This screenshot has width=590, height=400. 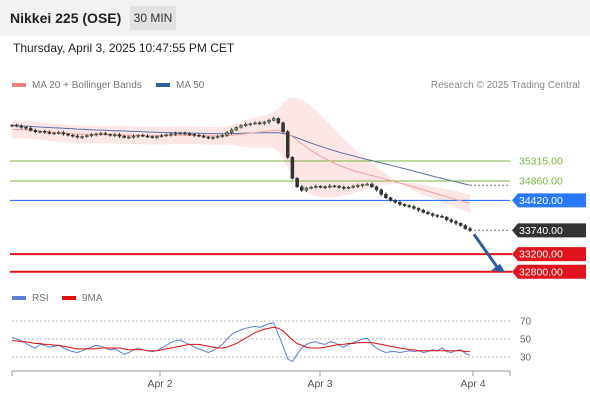 I want to click on ma9-label: 9MA, so click(x=92, y=298).